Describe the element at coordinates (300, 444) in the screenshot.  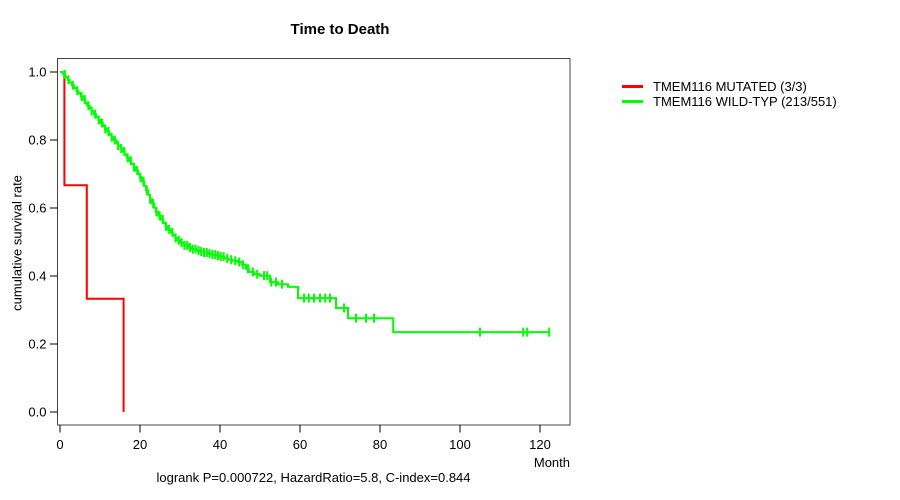
I see `x-tick-label: 60` at that location.